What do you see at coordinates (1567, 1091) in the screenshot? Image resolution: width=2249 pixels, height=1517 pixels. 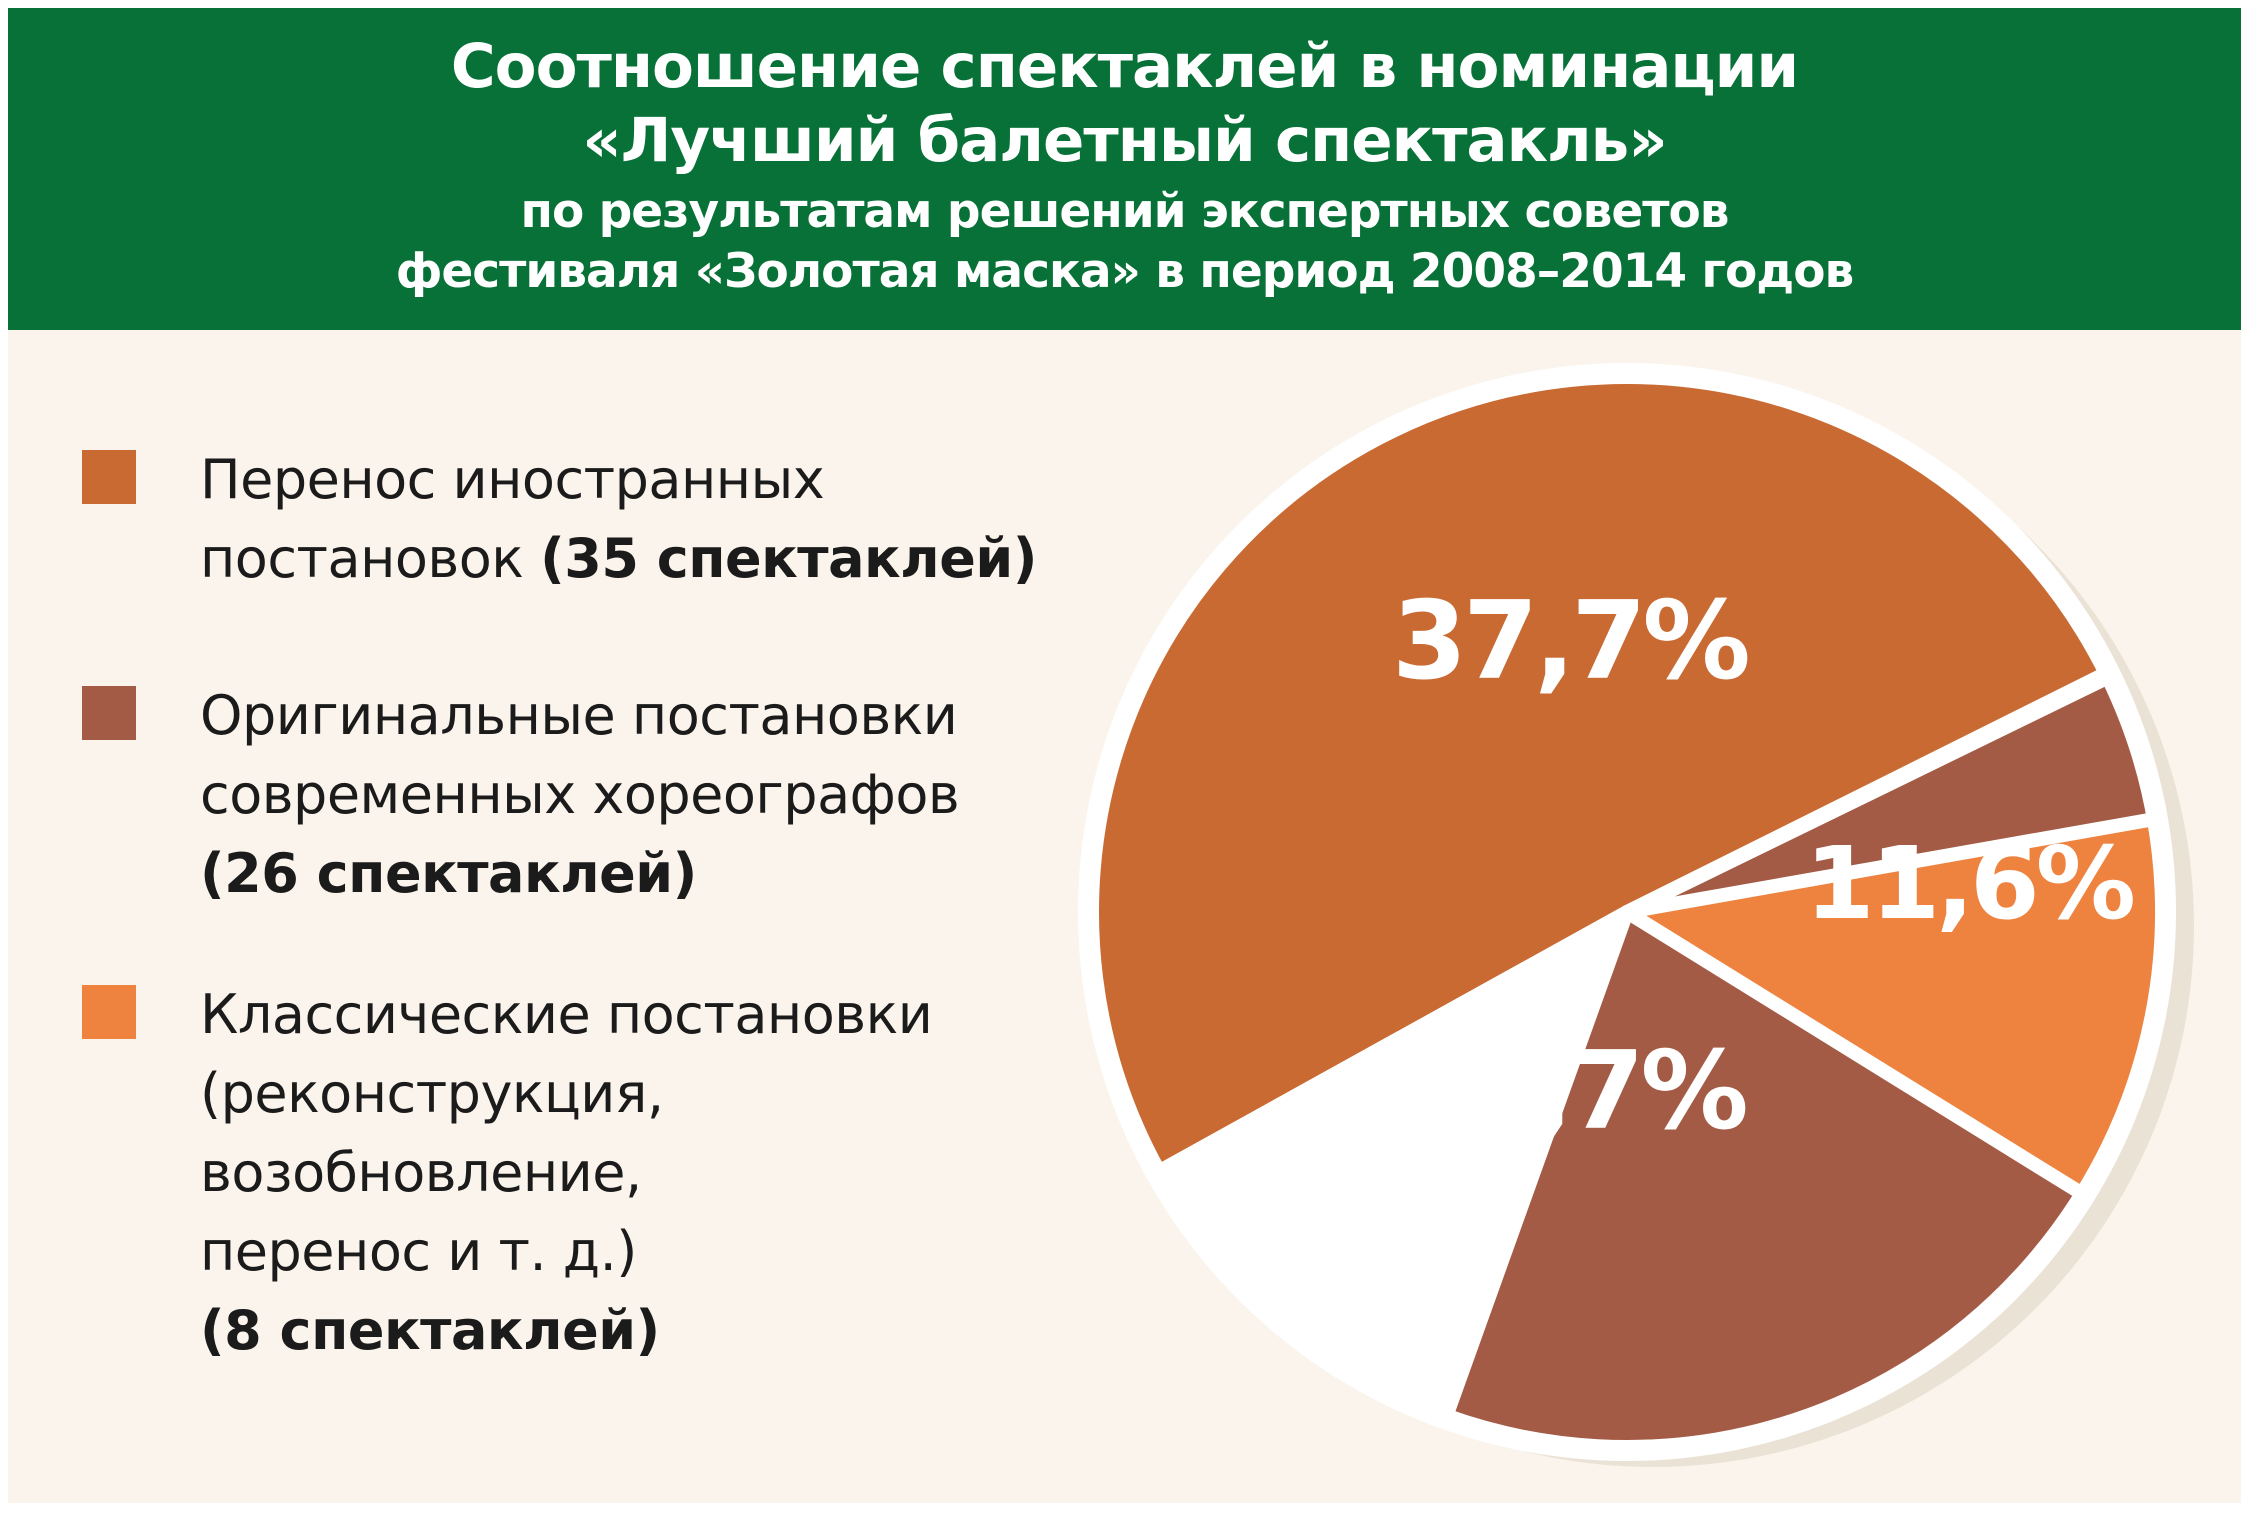 I see `pie-label-foreign-transfers: 50,7%` at bounding box center [1567, 1091].